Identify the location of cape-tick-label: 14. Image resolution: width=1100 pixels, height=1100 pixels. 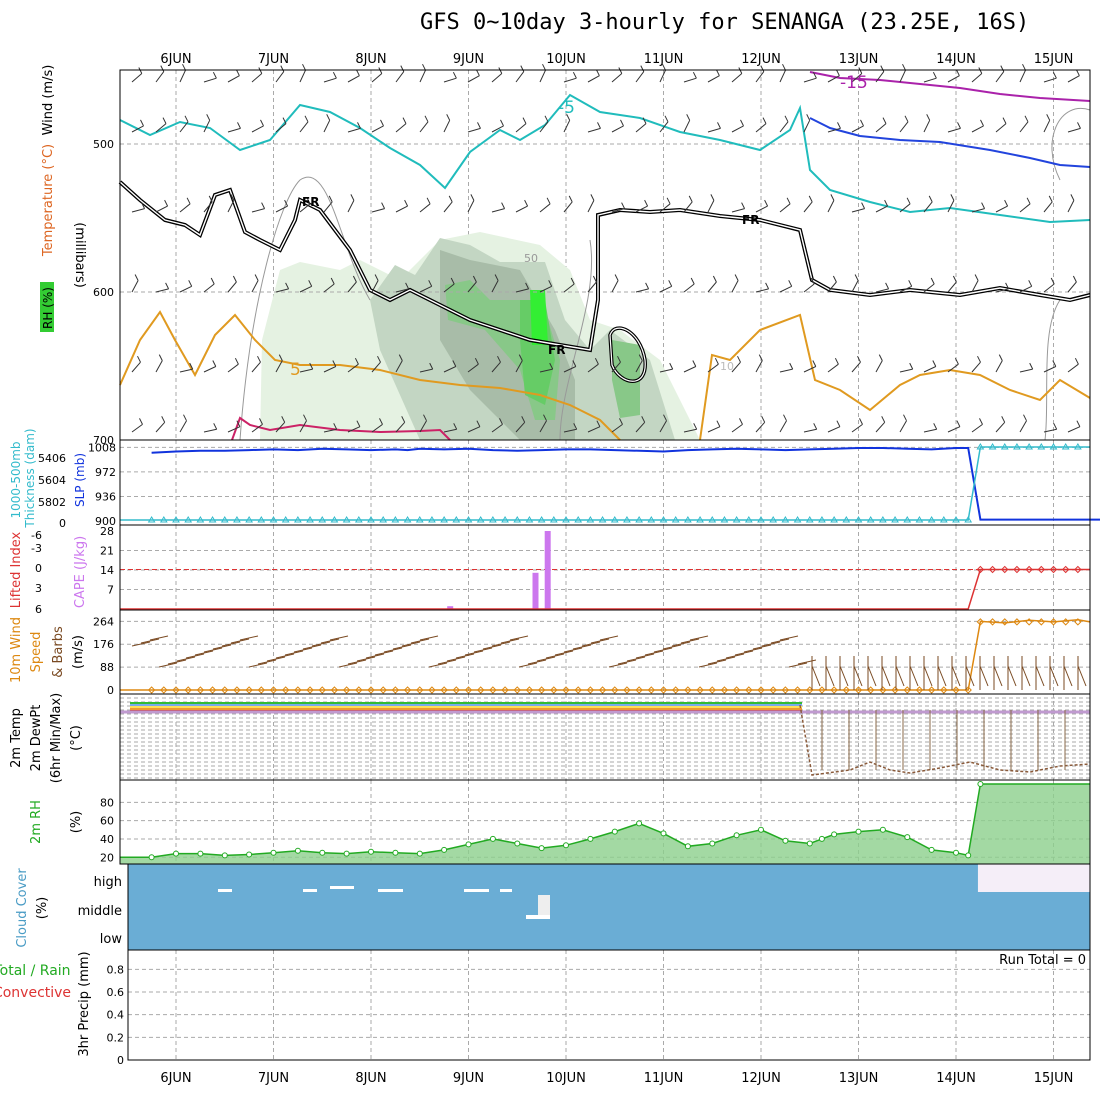
(107, 570).